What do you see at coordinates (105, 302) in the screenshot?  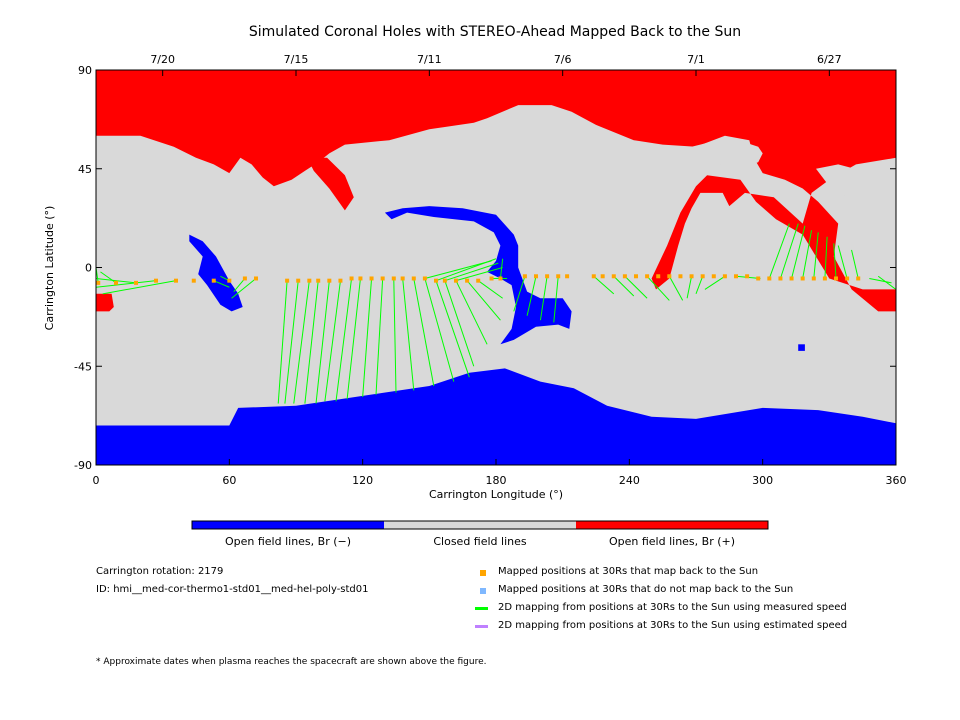 I see `open-positive-region` at bounding box center [105, 302].